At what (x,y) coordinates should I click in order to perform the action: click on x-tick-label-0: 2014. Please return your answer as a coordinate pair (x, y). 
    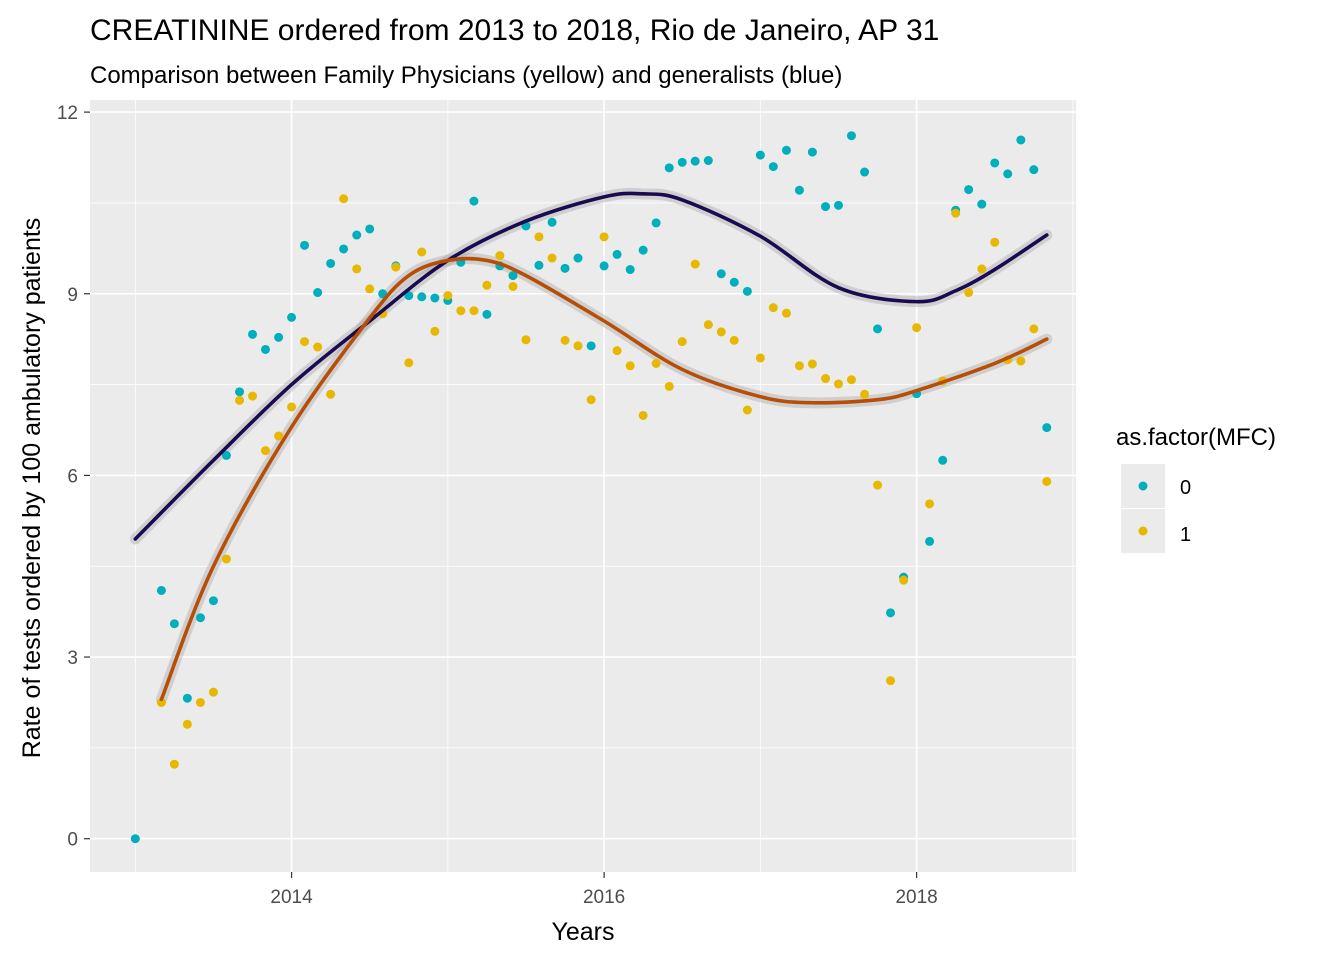
    Looking at the image, I should click on (291, 897).